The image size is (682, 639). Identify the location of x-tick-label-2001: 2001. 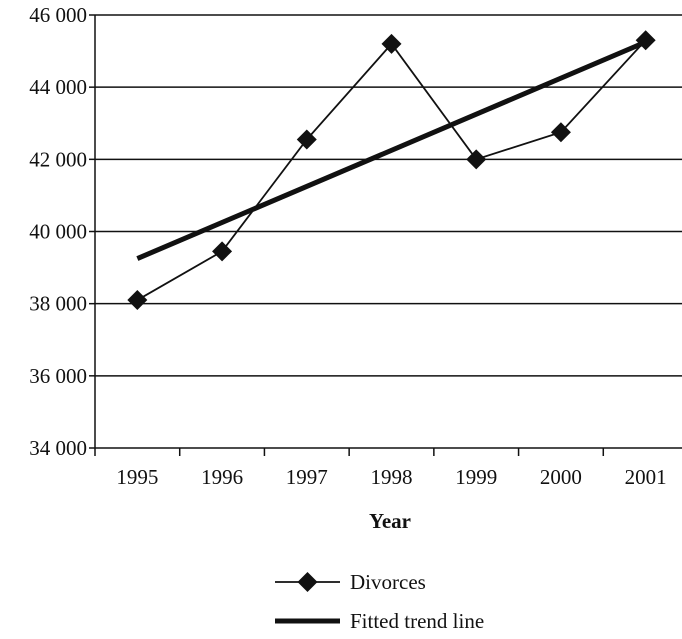
(646, 477).